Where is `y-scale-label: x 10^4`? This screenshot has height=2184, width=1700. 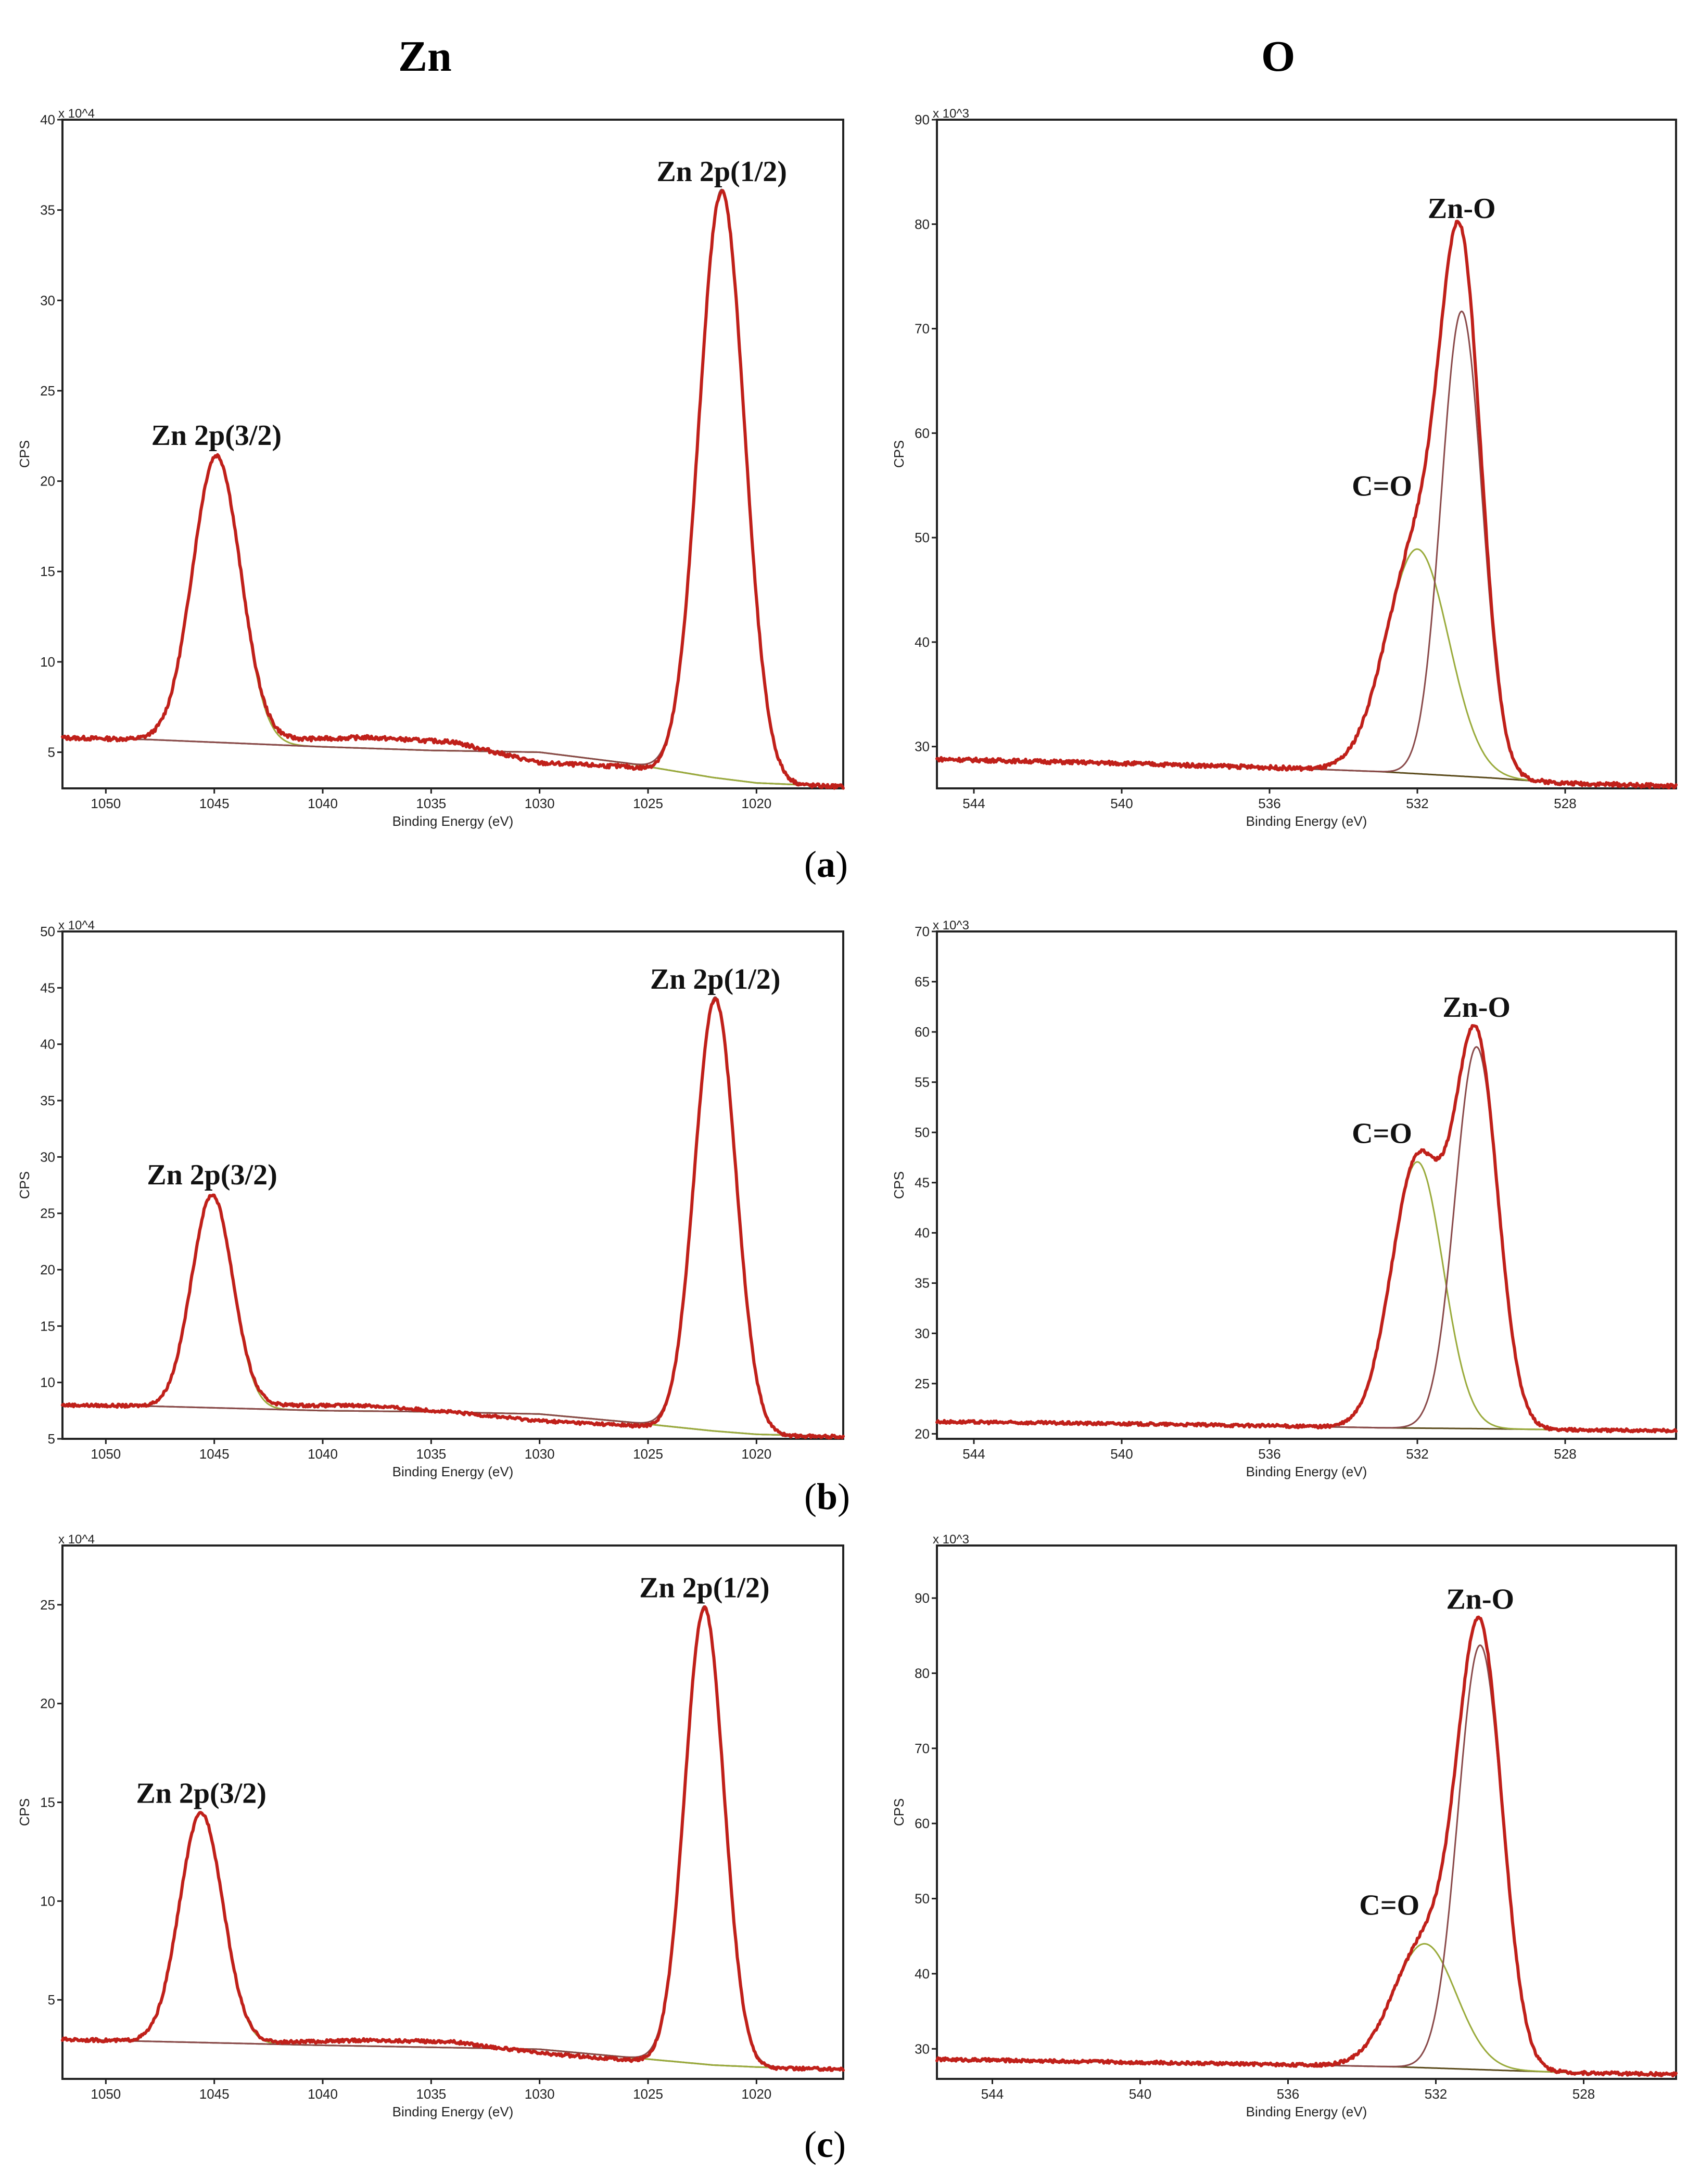 y-scale-label: x 10^4 is located at coordinates (76, 114).